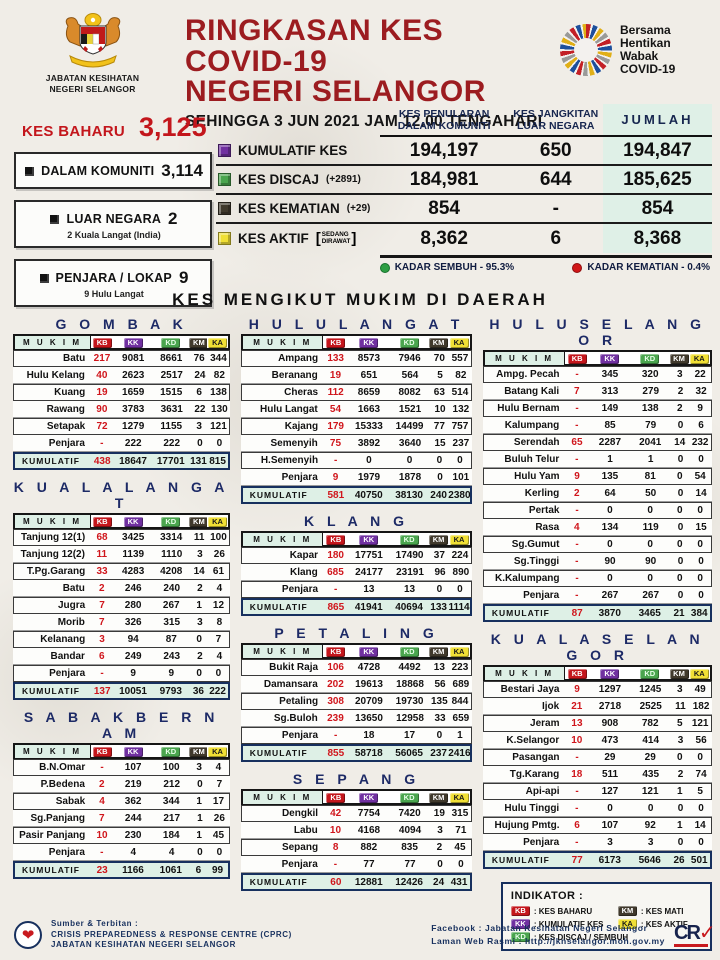 The image size is (720, 960). I want to click on report-datetime: SEHINGGA 3 JUN 2021 JAM 12.00 TENGAHARI, so click(364, 121).